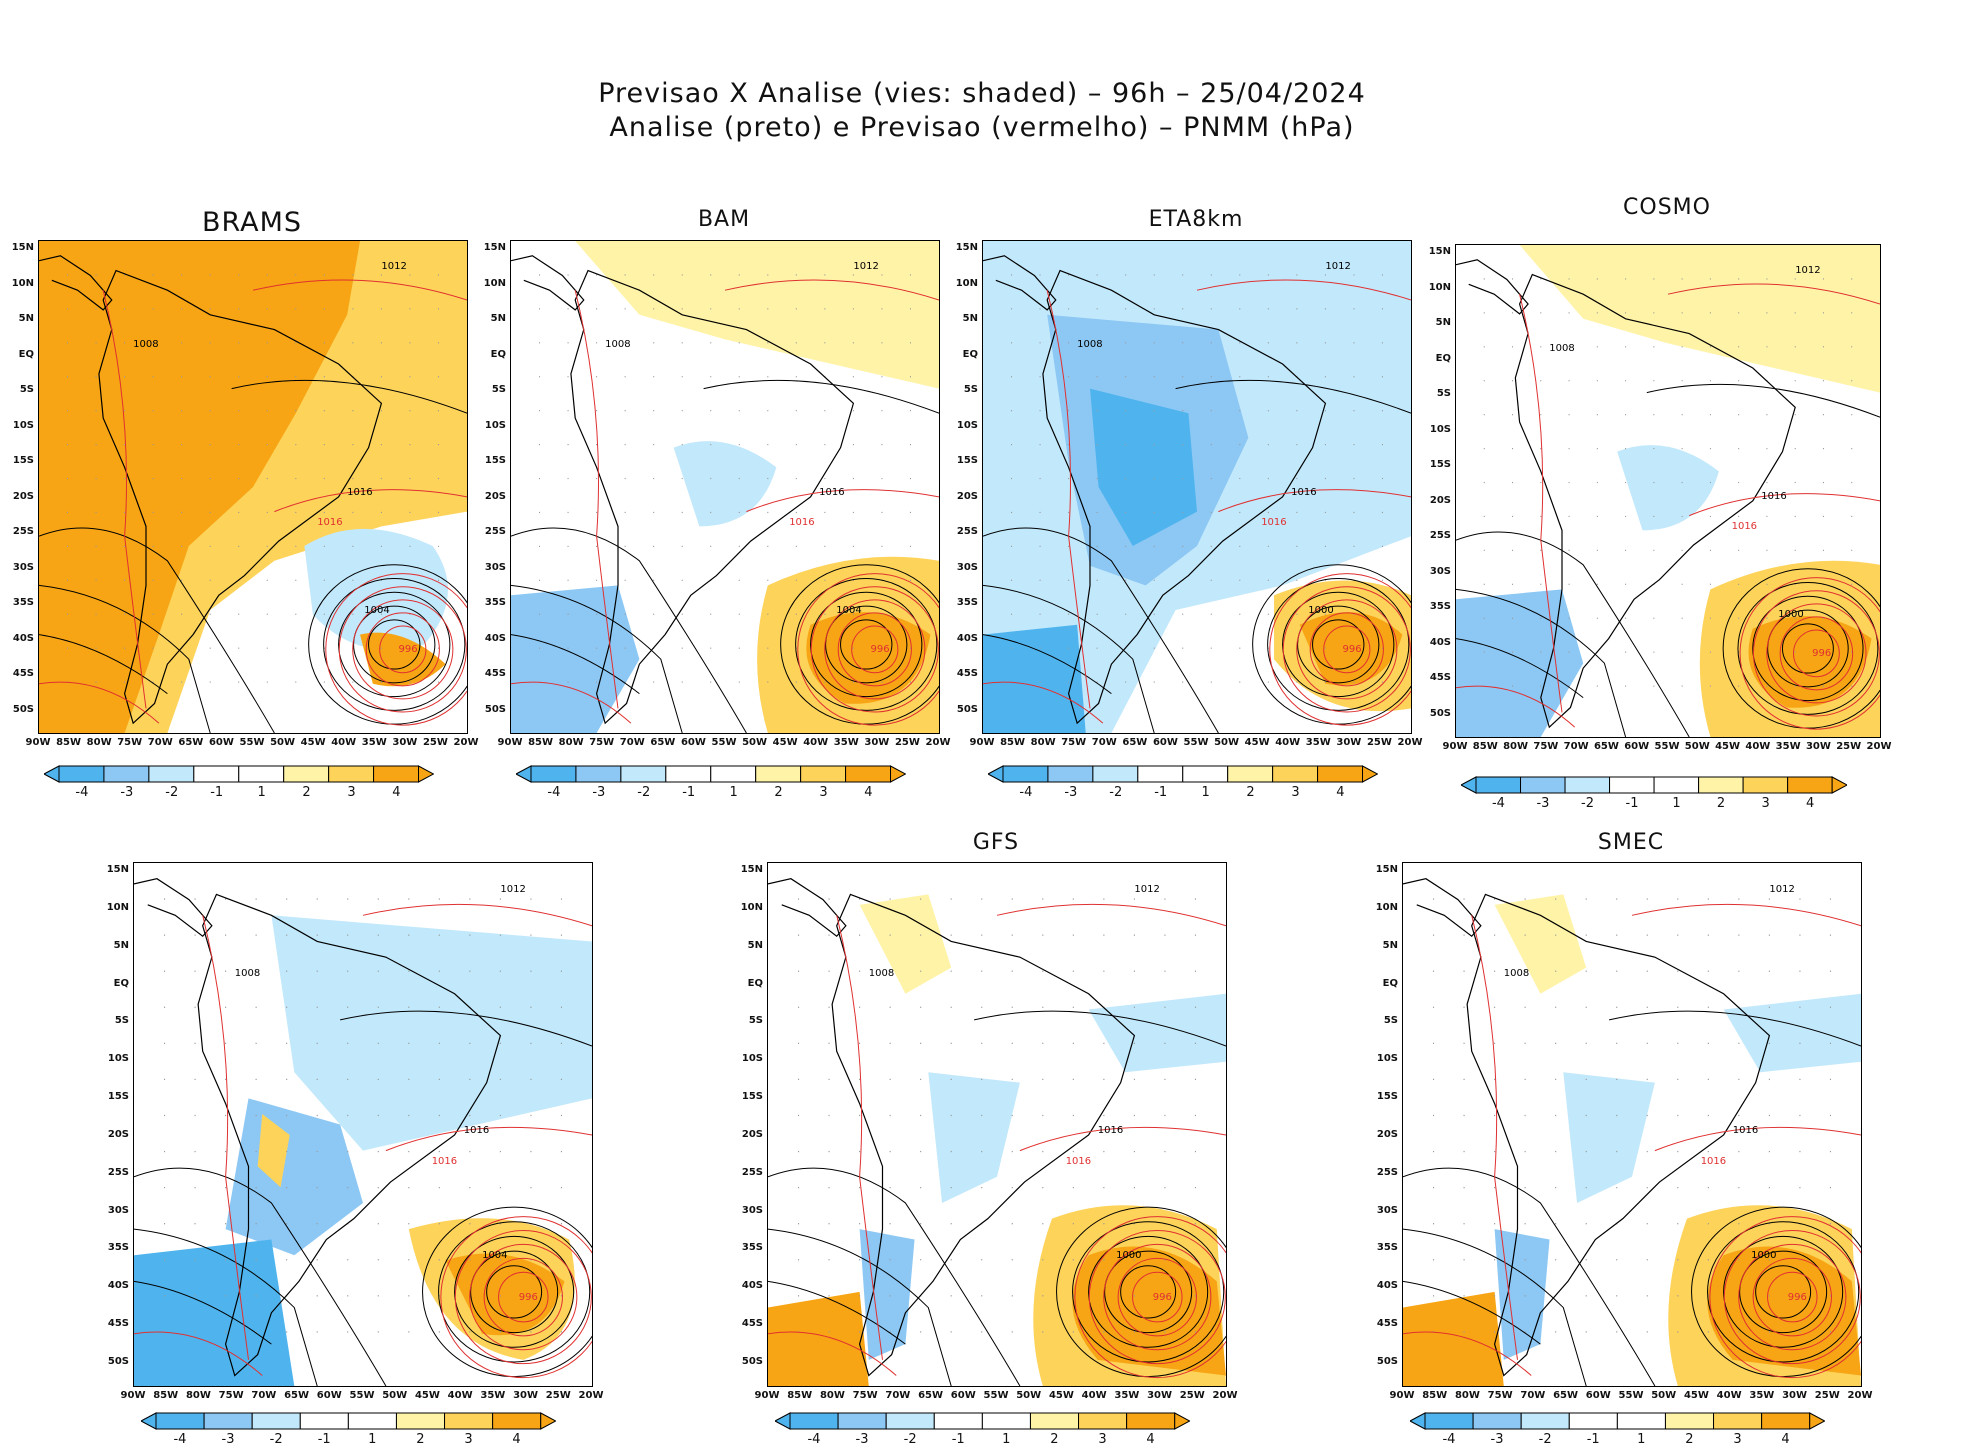 Image resolution: width=1964 pixels, height=1447 pixels. What do you see at coordinates (832, 492) in the screenshot?
I see `contour-label-high-analysis: 1016` at bounding box center [832, 492].